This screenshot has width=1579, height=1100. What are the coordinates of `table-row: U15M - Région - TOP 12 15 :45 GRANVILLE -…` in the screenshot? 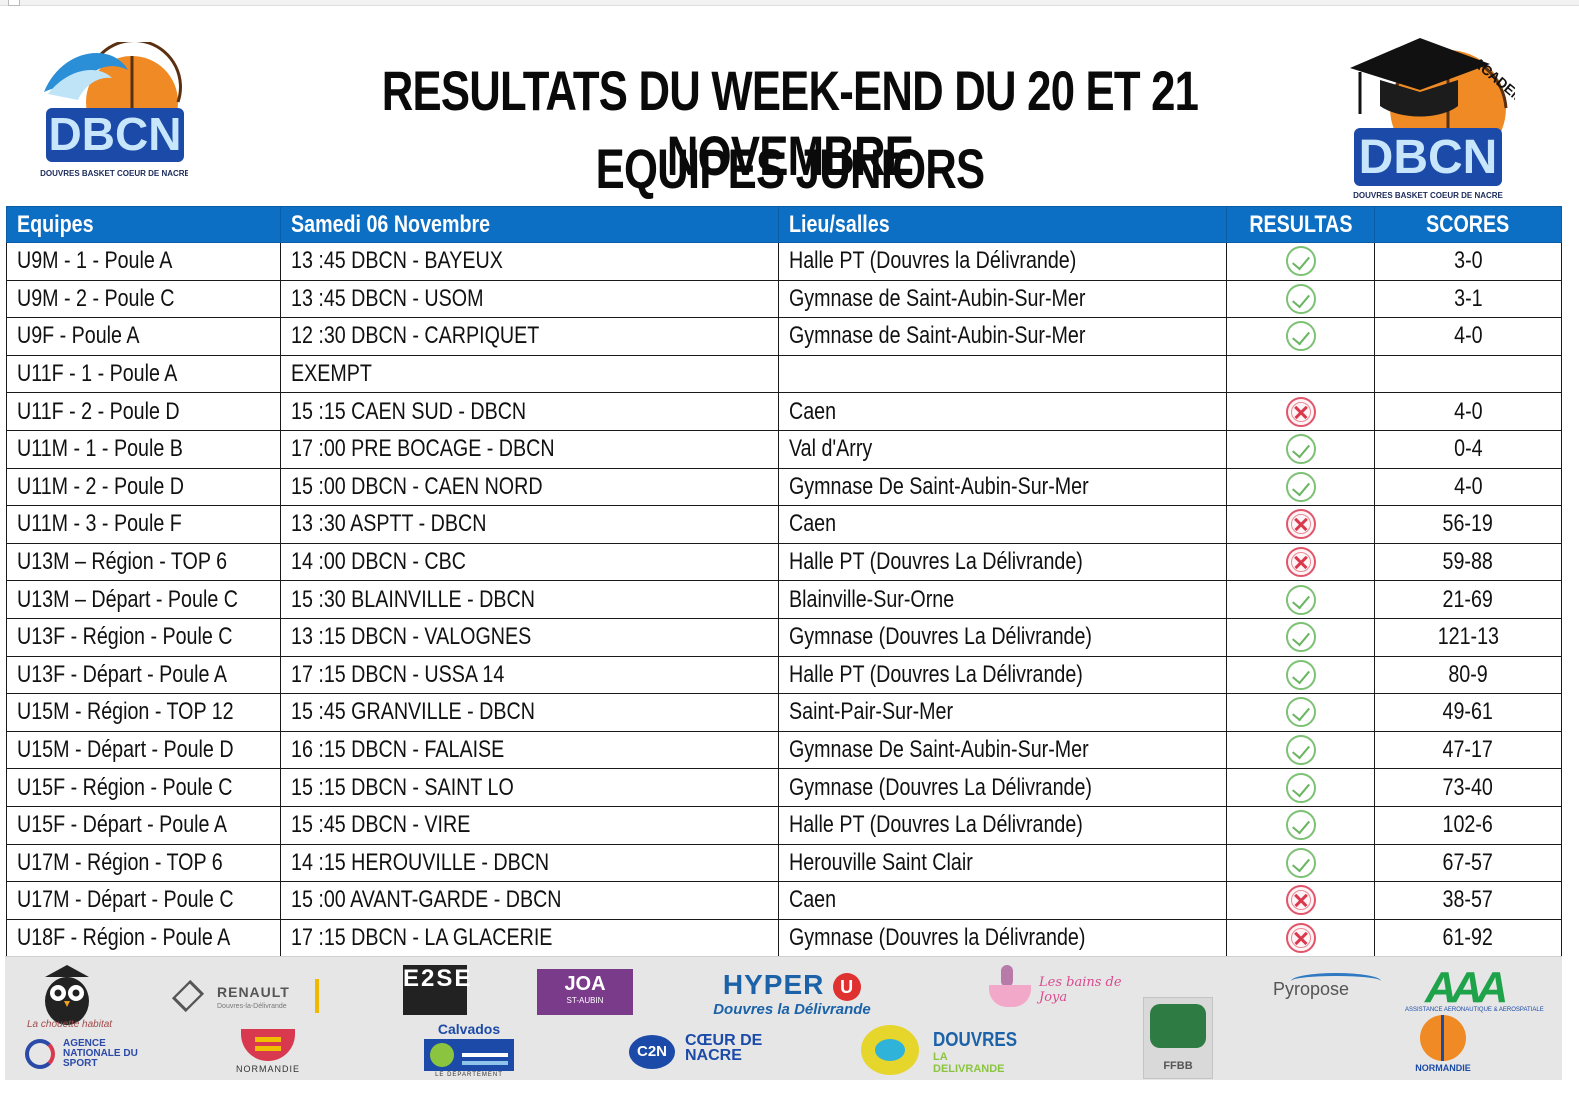 It's located at (784, 712).